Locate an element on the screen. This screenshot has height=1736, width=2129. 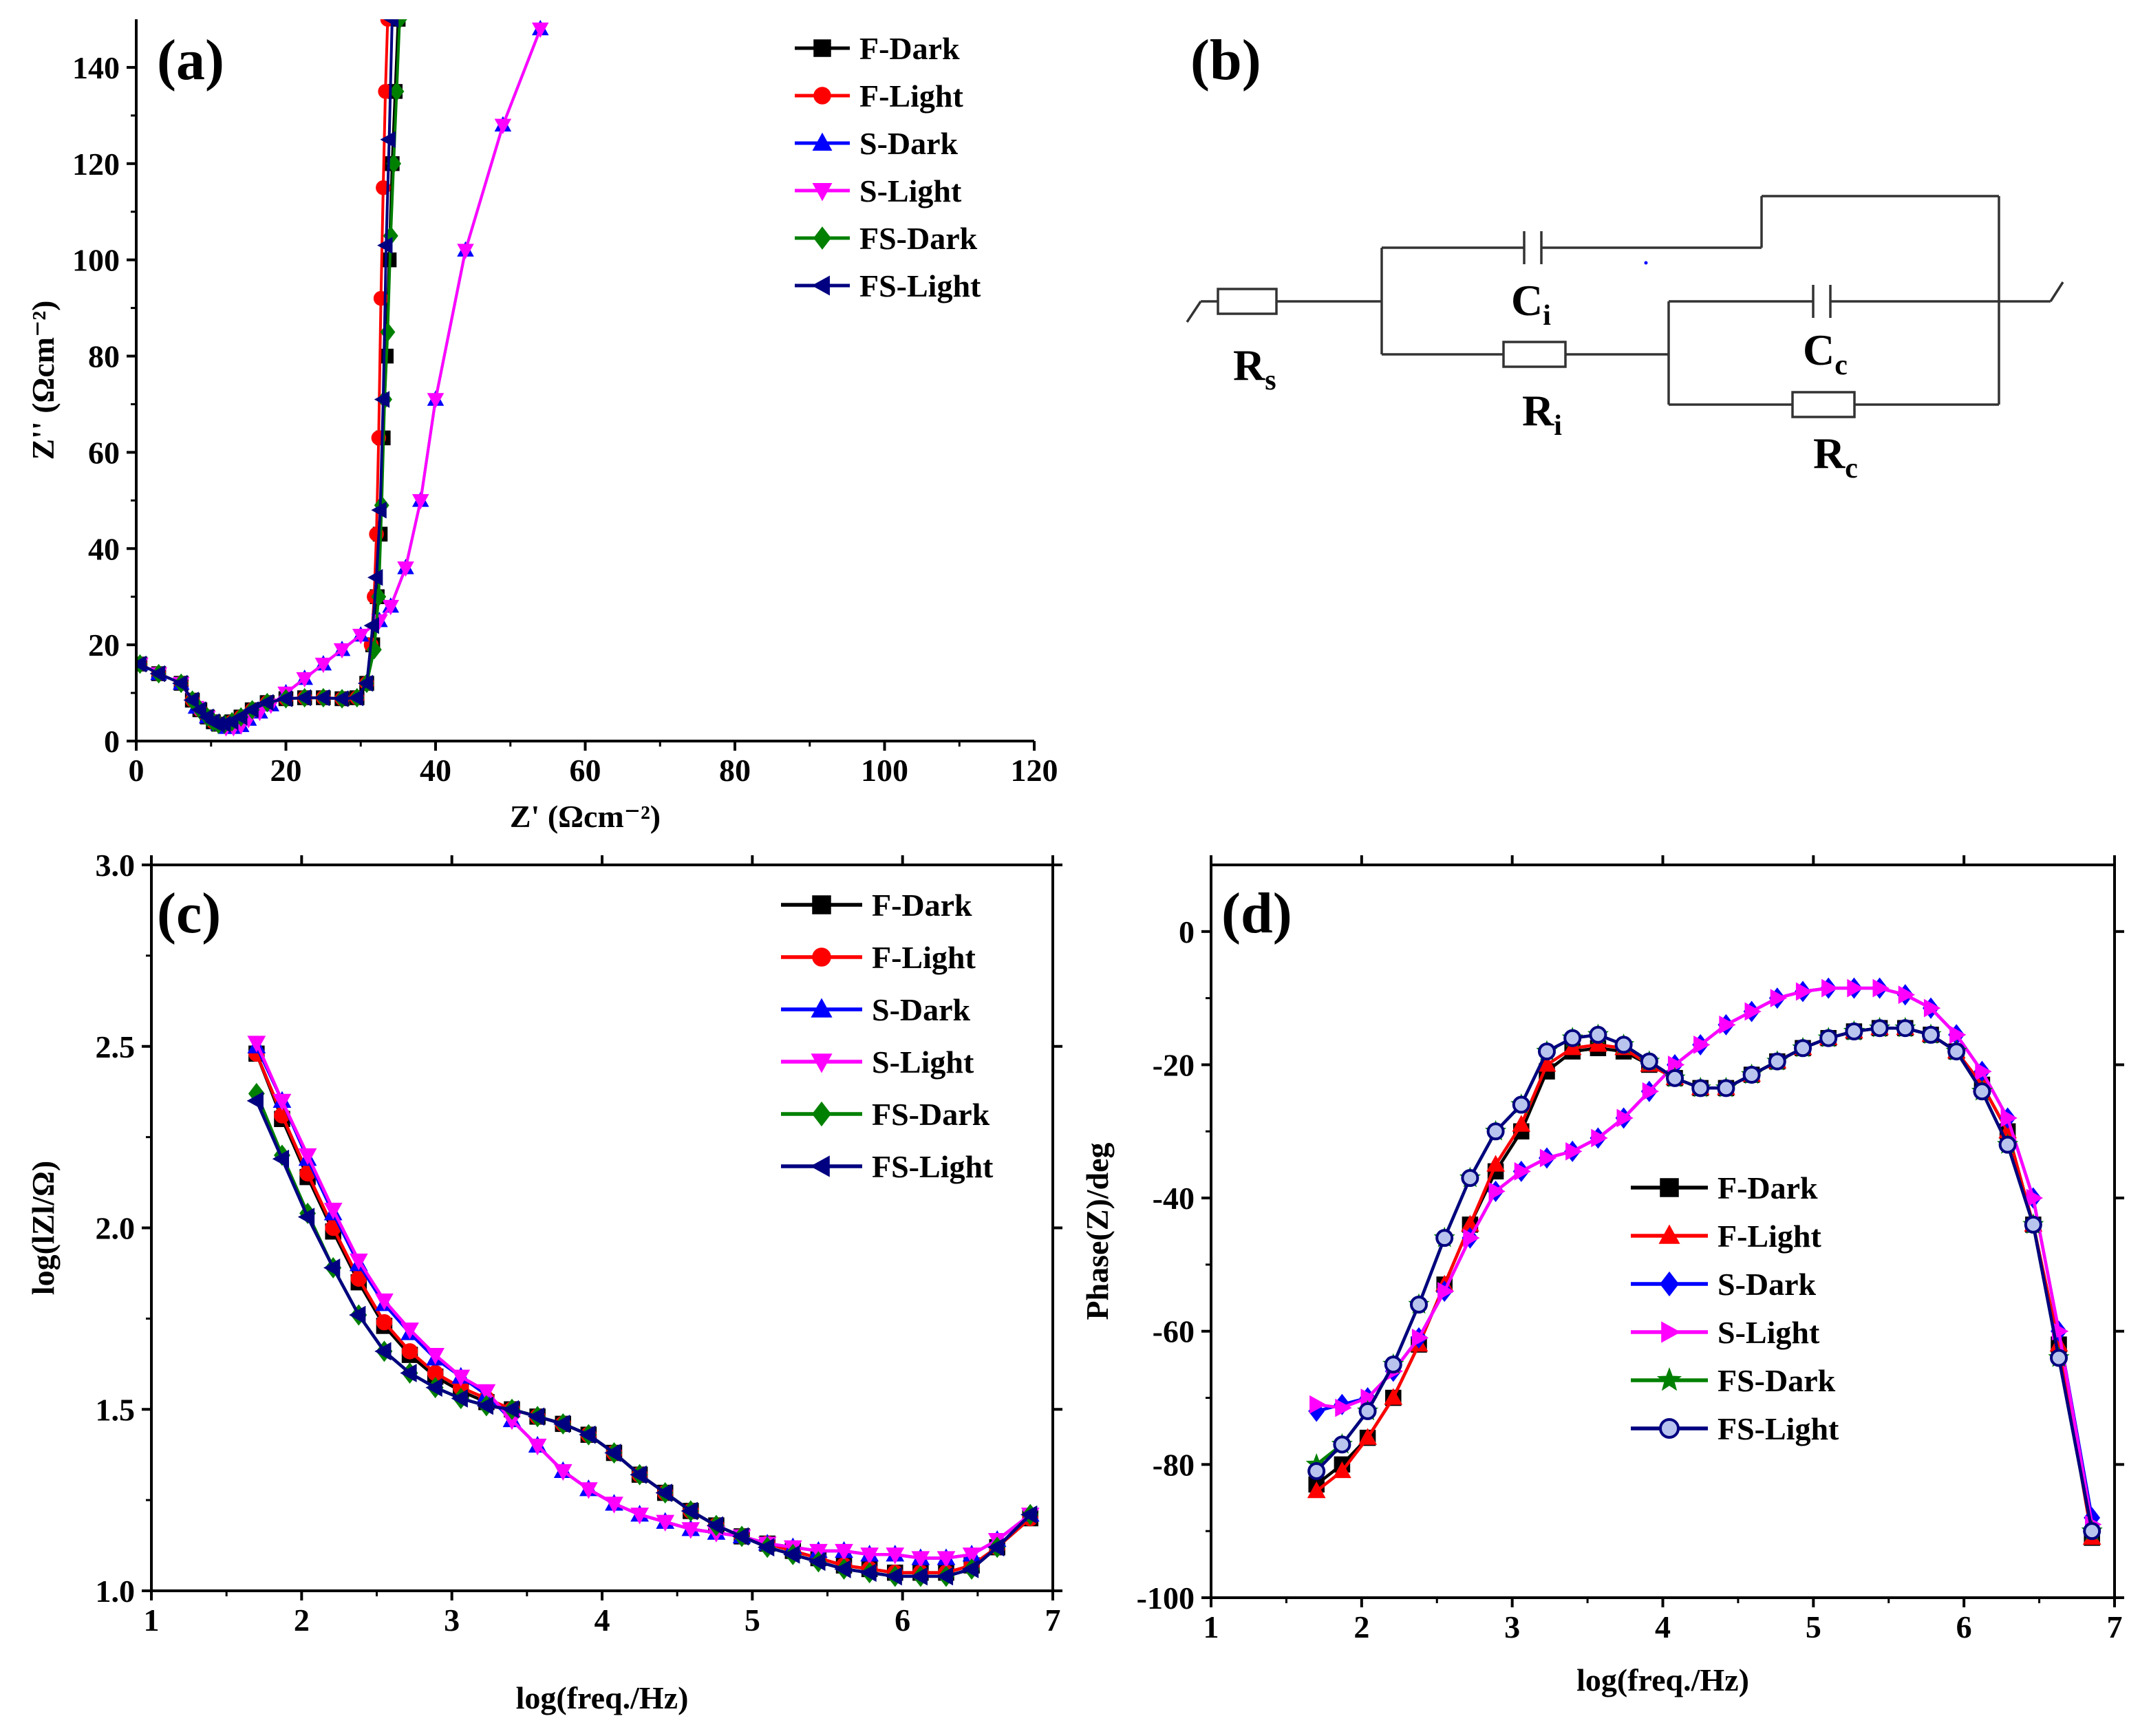
series-line-fs-dark is located at coordinates (270, 372).